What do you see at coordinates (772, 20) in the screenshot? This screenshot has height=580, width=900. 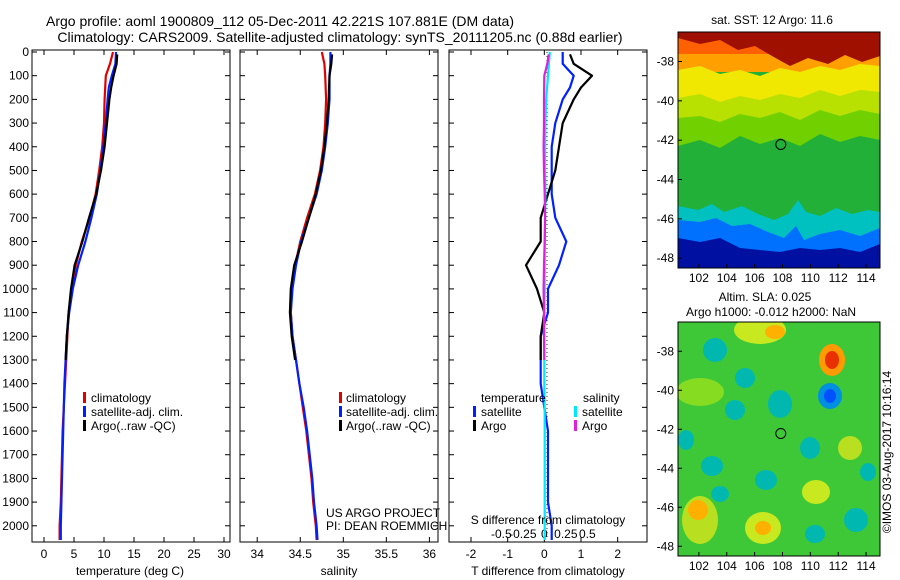 I see `sst-map-title: sat. SST: 12 Argo: 11.6` at bounding box center [772, 20].